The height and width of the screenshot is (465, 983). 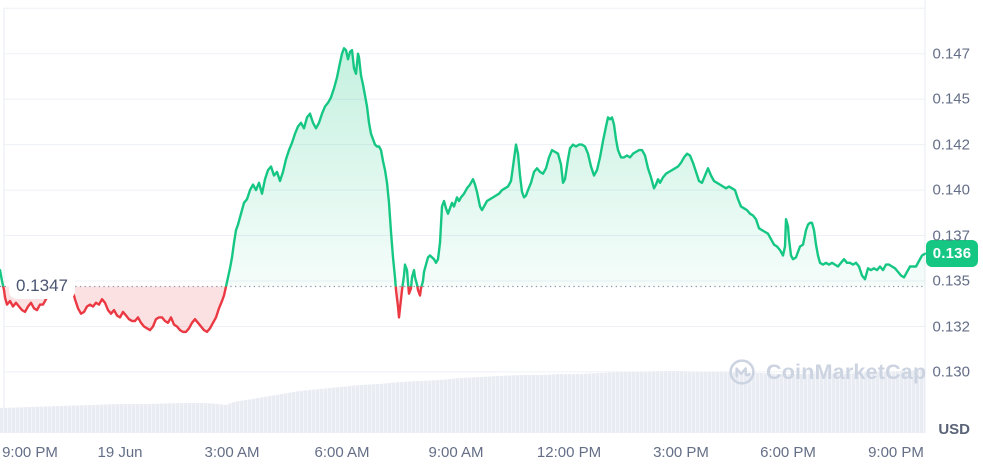 I want to click on x-axis-tick-label: 9:00 AM, so click(x=456, y=452).